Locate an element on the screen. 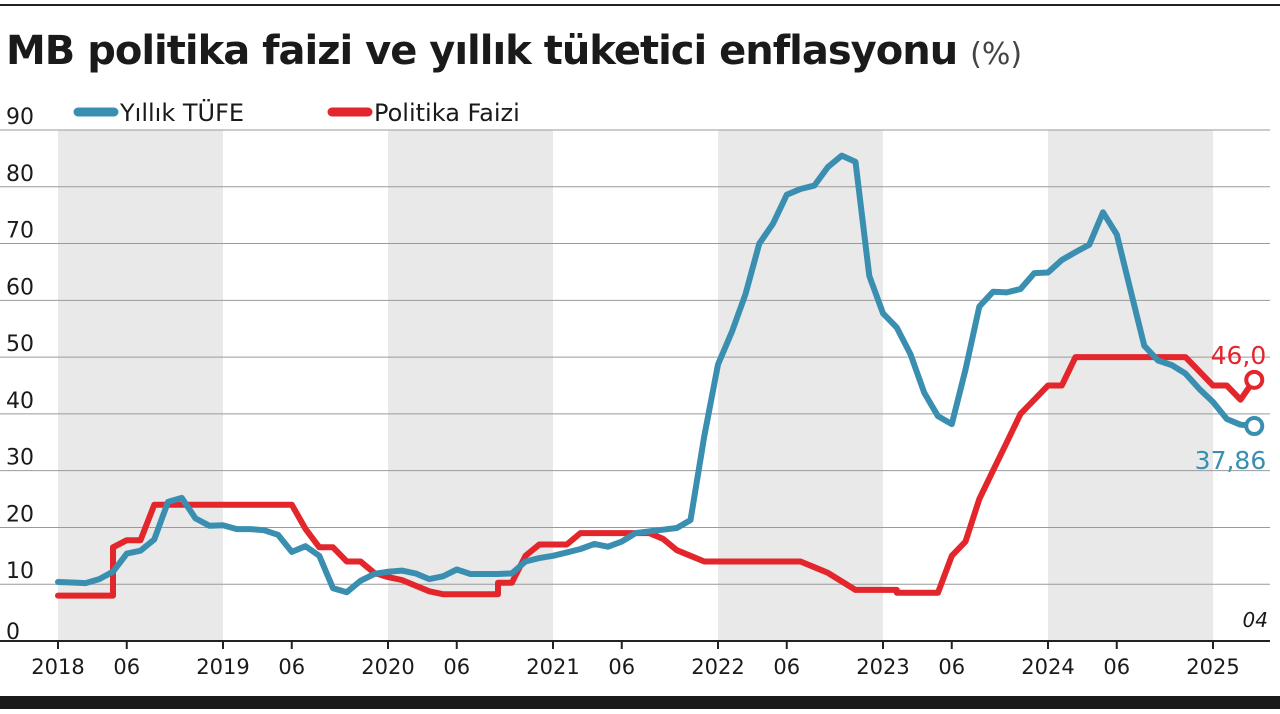  last-month-note: 04 is located at coordinates (1255, 620).